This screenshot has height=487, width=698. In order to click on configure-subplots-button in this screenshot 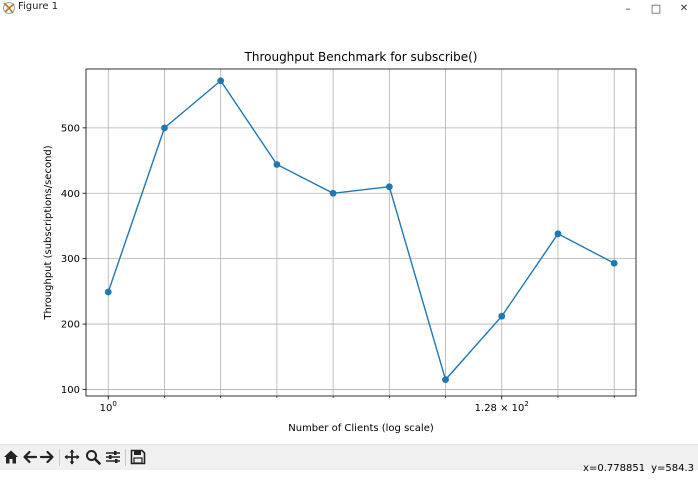, I will do `click(113, 457)`.